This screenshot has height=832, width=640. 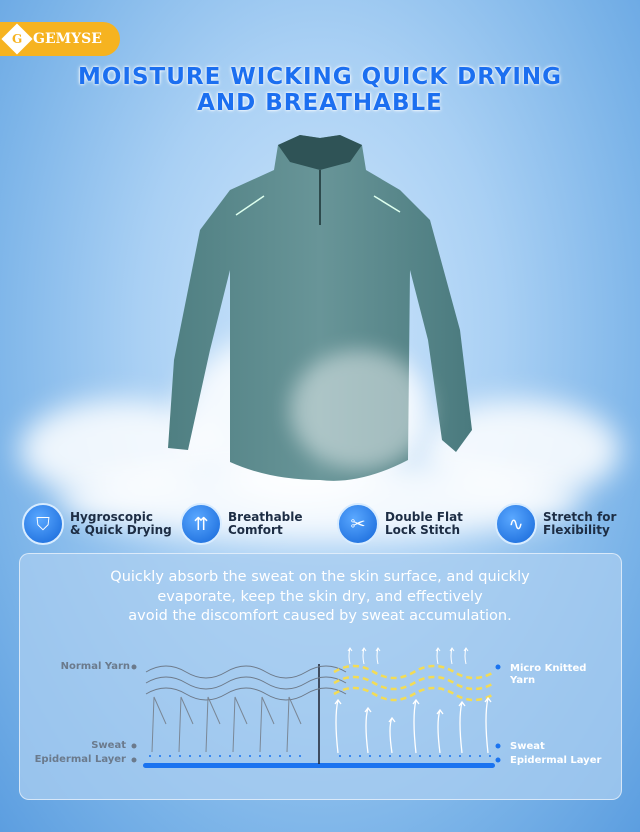 I want to click on label-sweat-right: Sweat, so click(x=527, y=746).